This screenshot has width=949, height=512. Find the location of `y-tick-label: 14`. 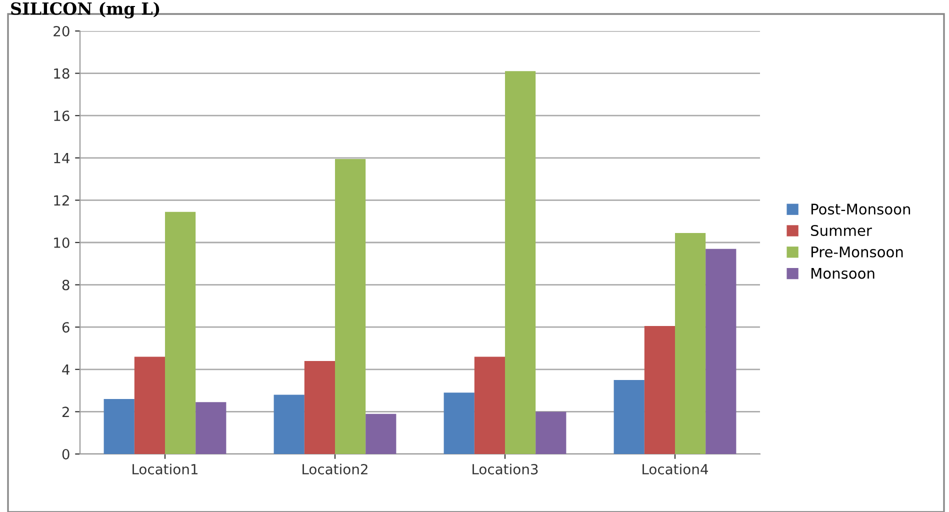

y-tick-label: 14 is located at coordinates (62, 158).